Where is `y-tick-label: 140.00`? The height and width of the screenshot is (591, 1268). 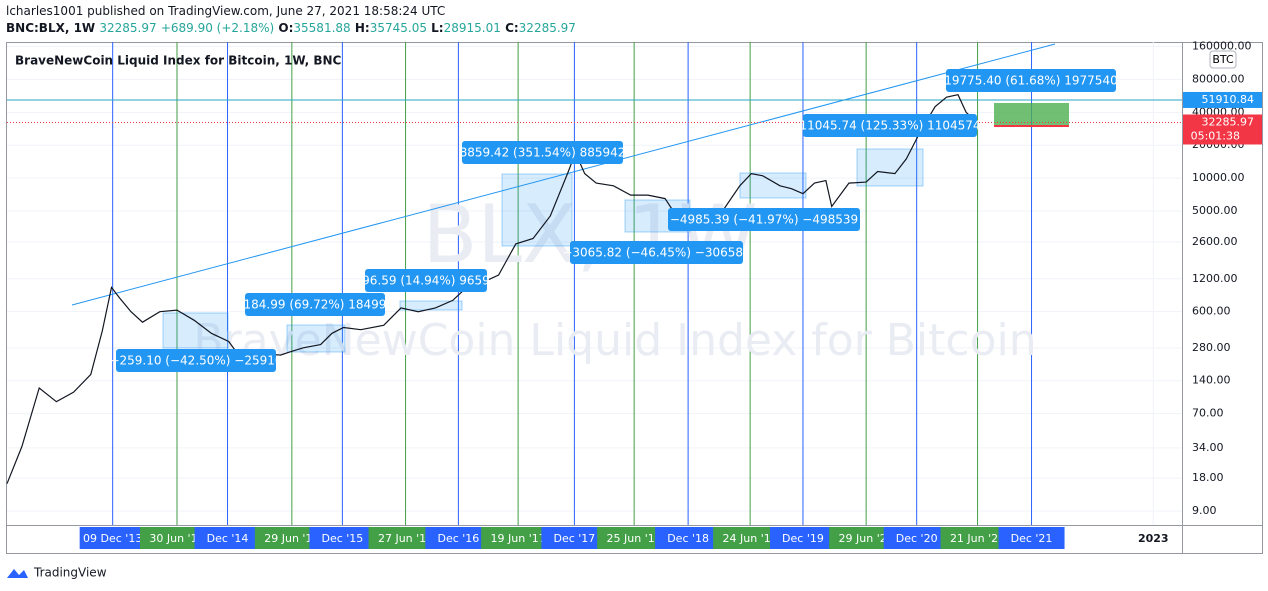 y-tick-label: 140.00 is located at coordinates (1211, 380).